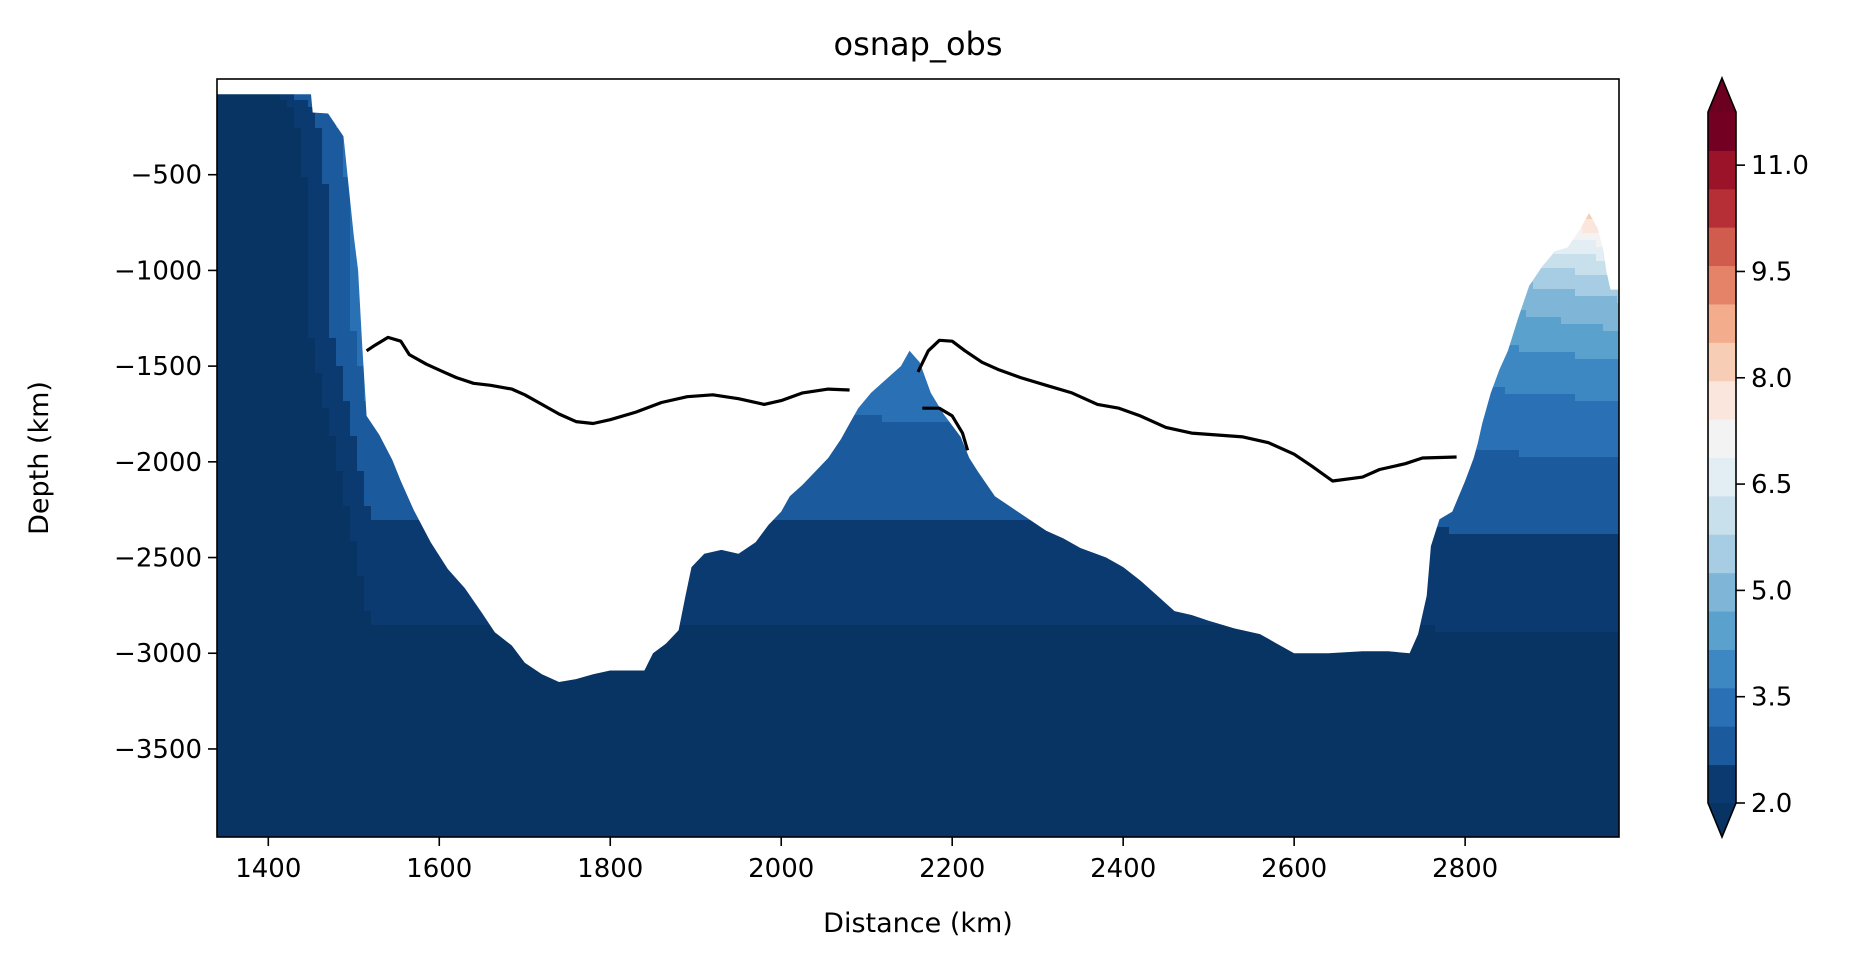 The image size is (1858, 963). What do you see at coordinates (158, 463) in the screenshot?
I see `y-tick-label: −2000` at bounding box center [158, 463].